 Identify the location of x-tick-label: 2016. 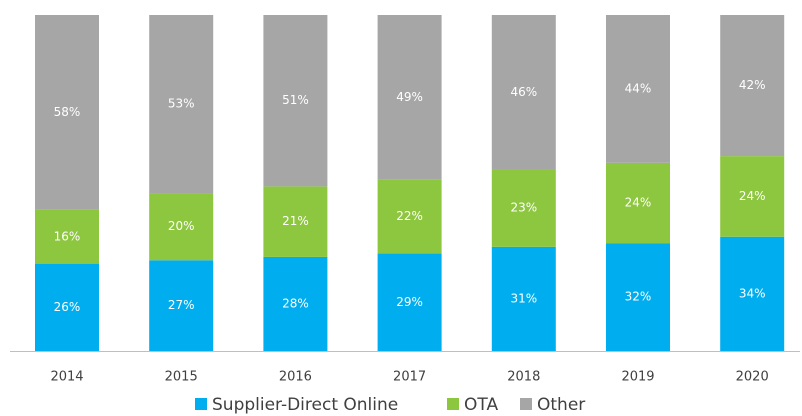
(295, 377).